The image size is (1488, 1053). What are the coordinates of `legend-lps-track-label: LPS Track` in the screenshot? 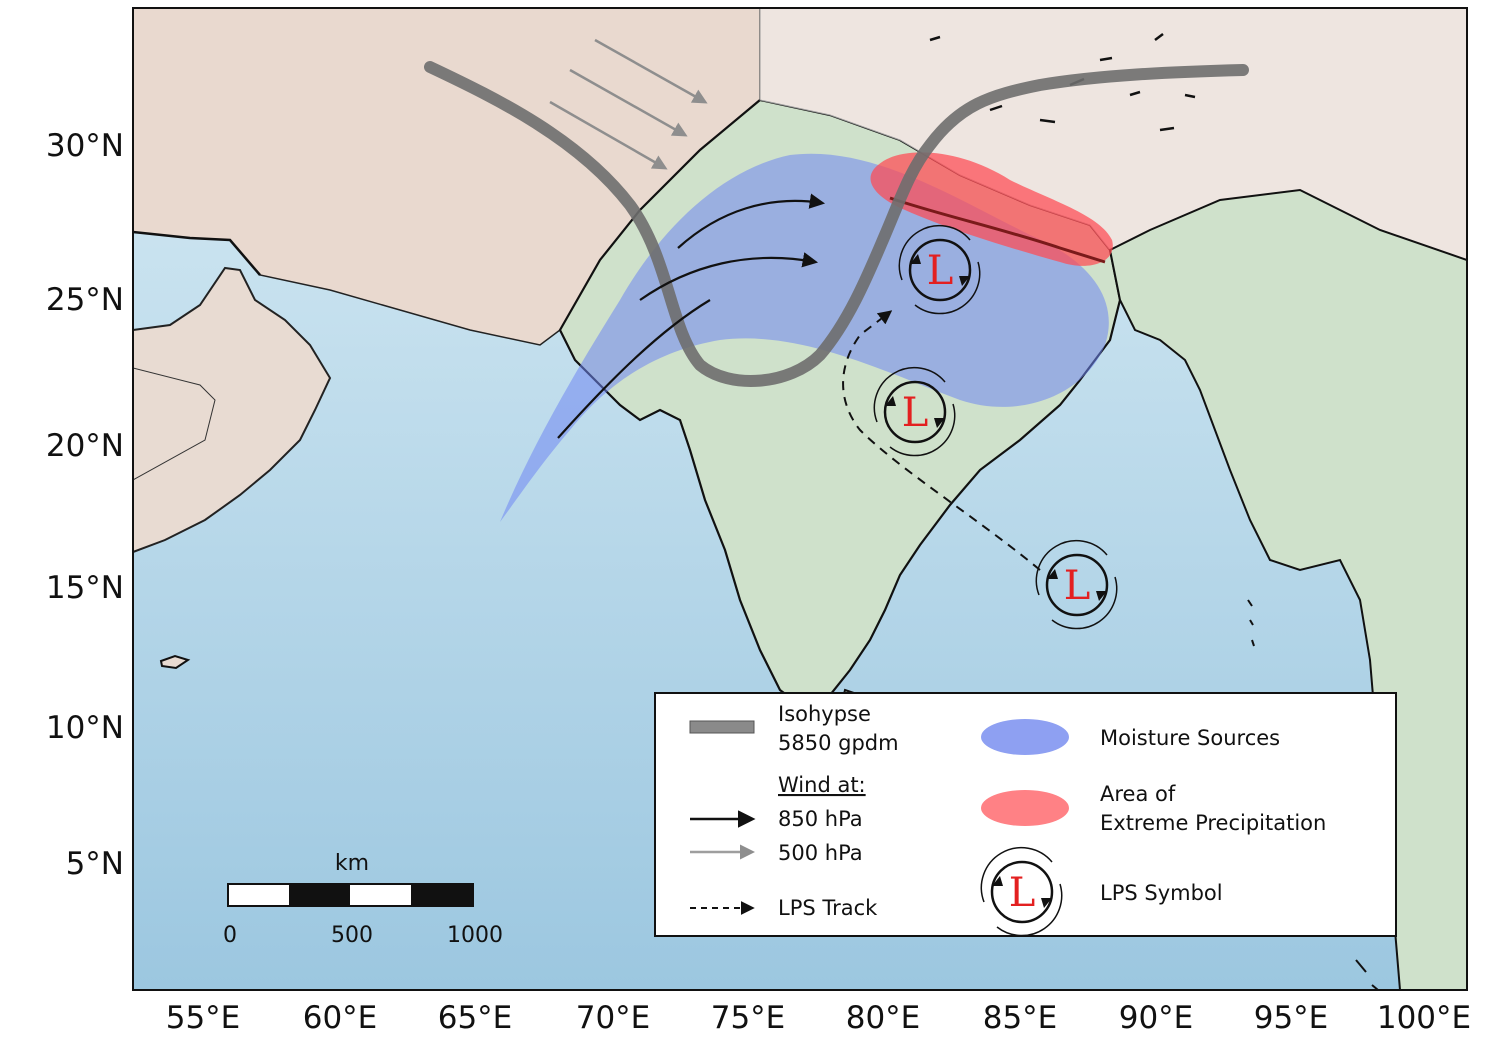 It's located at (828, 908).